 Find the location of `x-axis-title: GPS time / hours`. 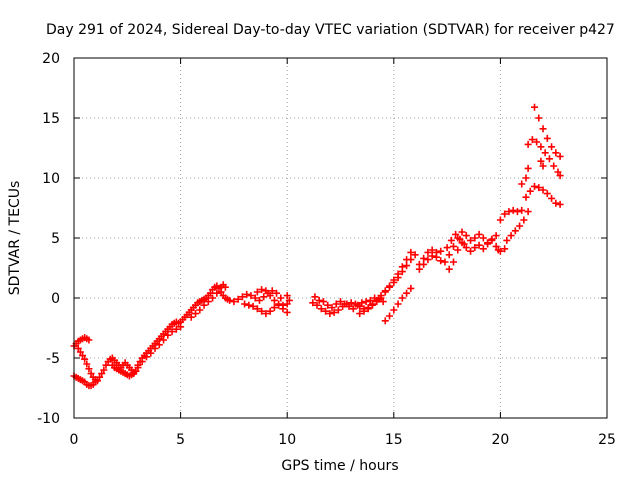

x-axis-title: GPS time / hours is located at coordinates (339, 466).